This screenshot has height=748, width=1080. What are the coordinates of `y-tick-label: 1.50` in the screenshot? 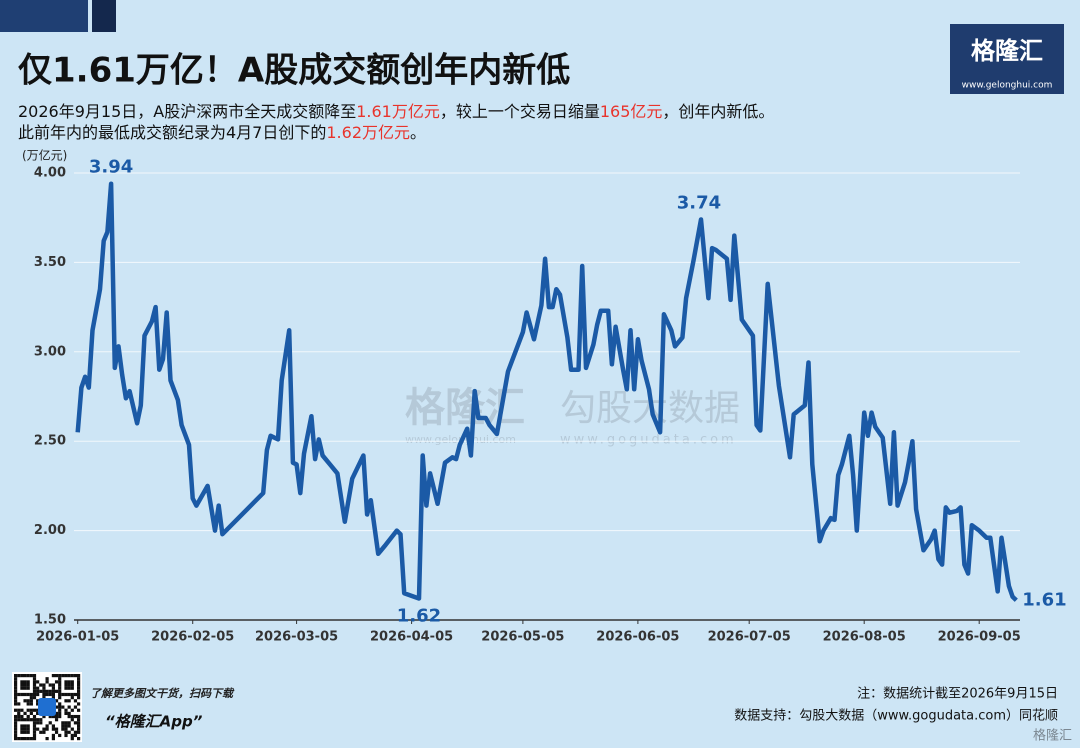 It's located at (50, 620).